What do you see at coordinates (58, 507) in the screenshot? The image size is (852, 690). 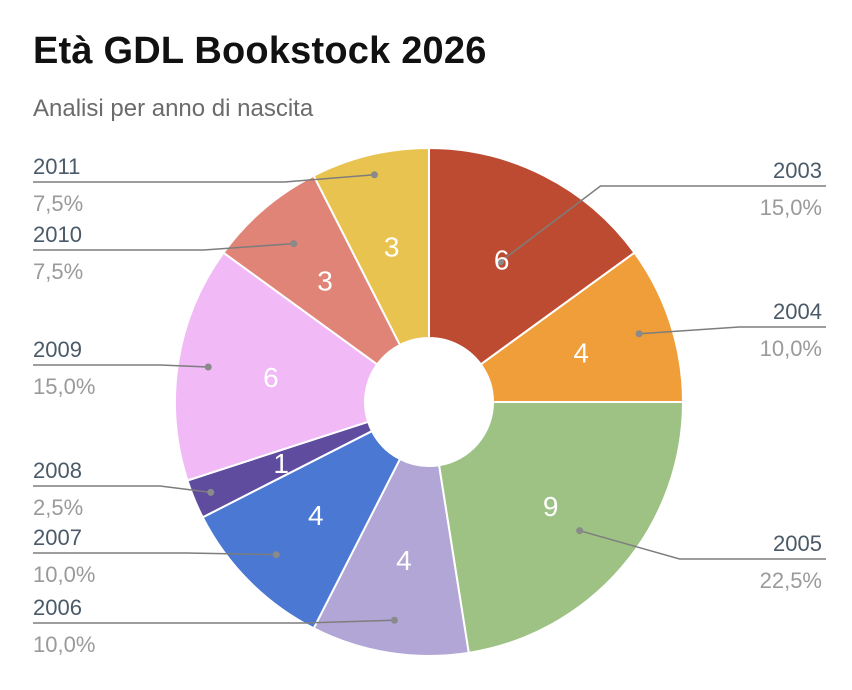 I see `slice-percent-2008: 2,5%` at bounding box center [58, 507].